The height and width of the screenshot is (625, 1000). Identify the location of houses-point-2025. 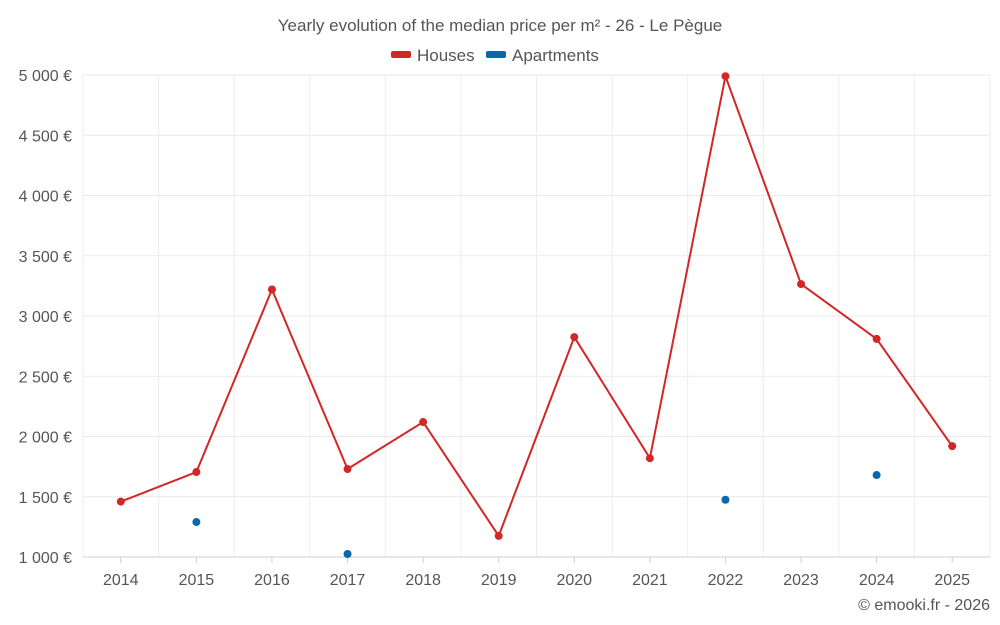
(952, 446).